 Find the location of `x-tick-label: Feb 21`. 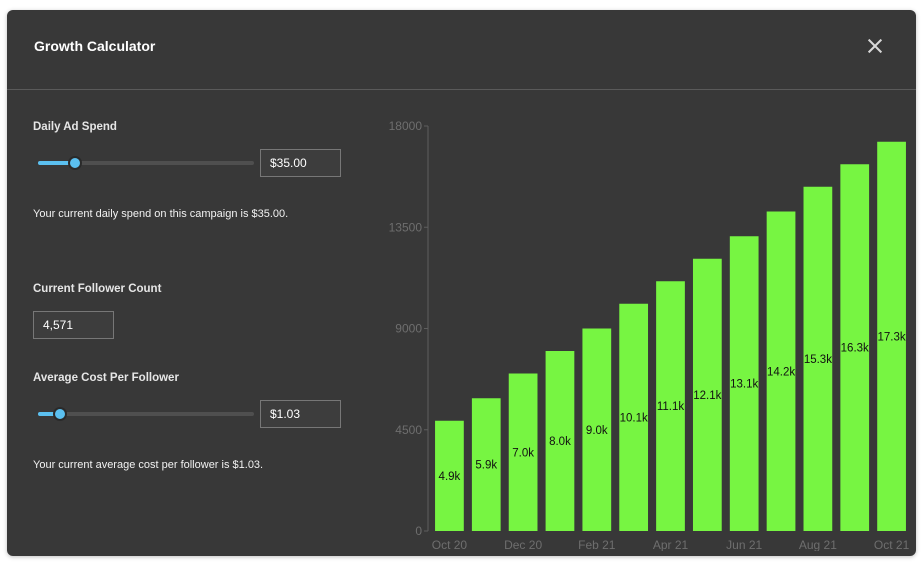

x-tick-label: Feb 21 is located at coordinates (597, 544).